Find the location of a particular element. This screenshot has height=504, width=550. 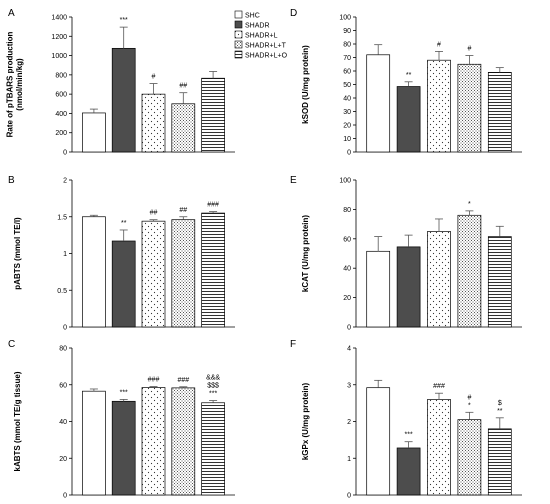

legend-entry: SHADR+L is located at coordinates (261, 36).